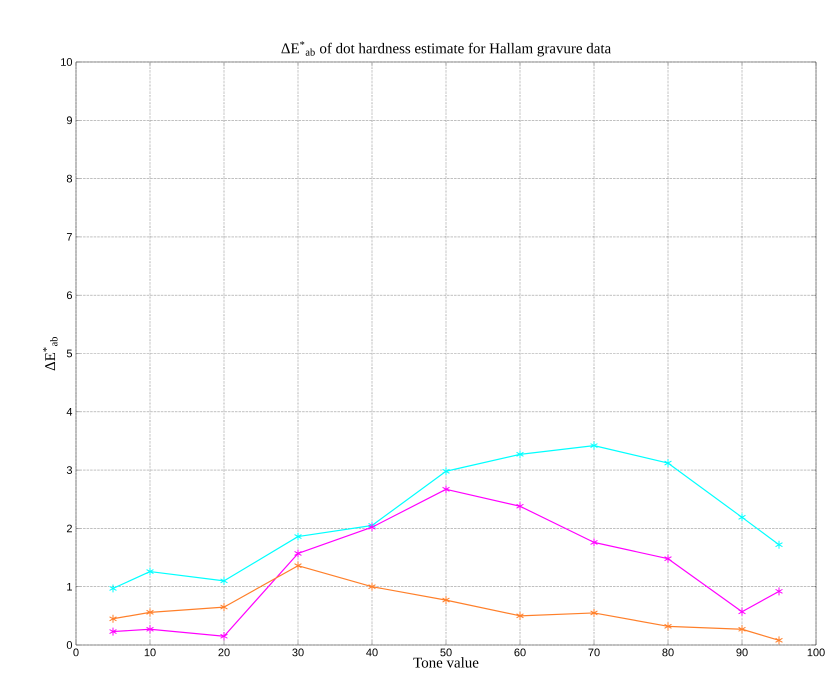 This screenshot has height=698, width=838. What do you see at coordinates (76, 652) in the screenshot?
I see `x-tick-label: 0` at bounding box center [76, 652].